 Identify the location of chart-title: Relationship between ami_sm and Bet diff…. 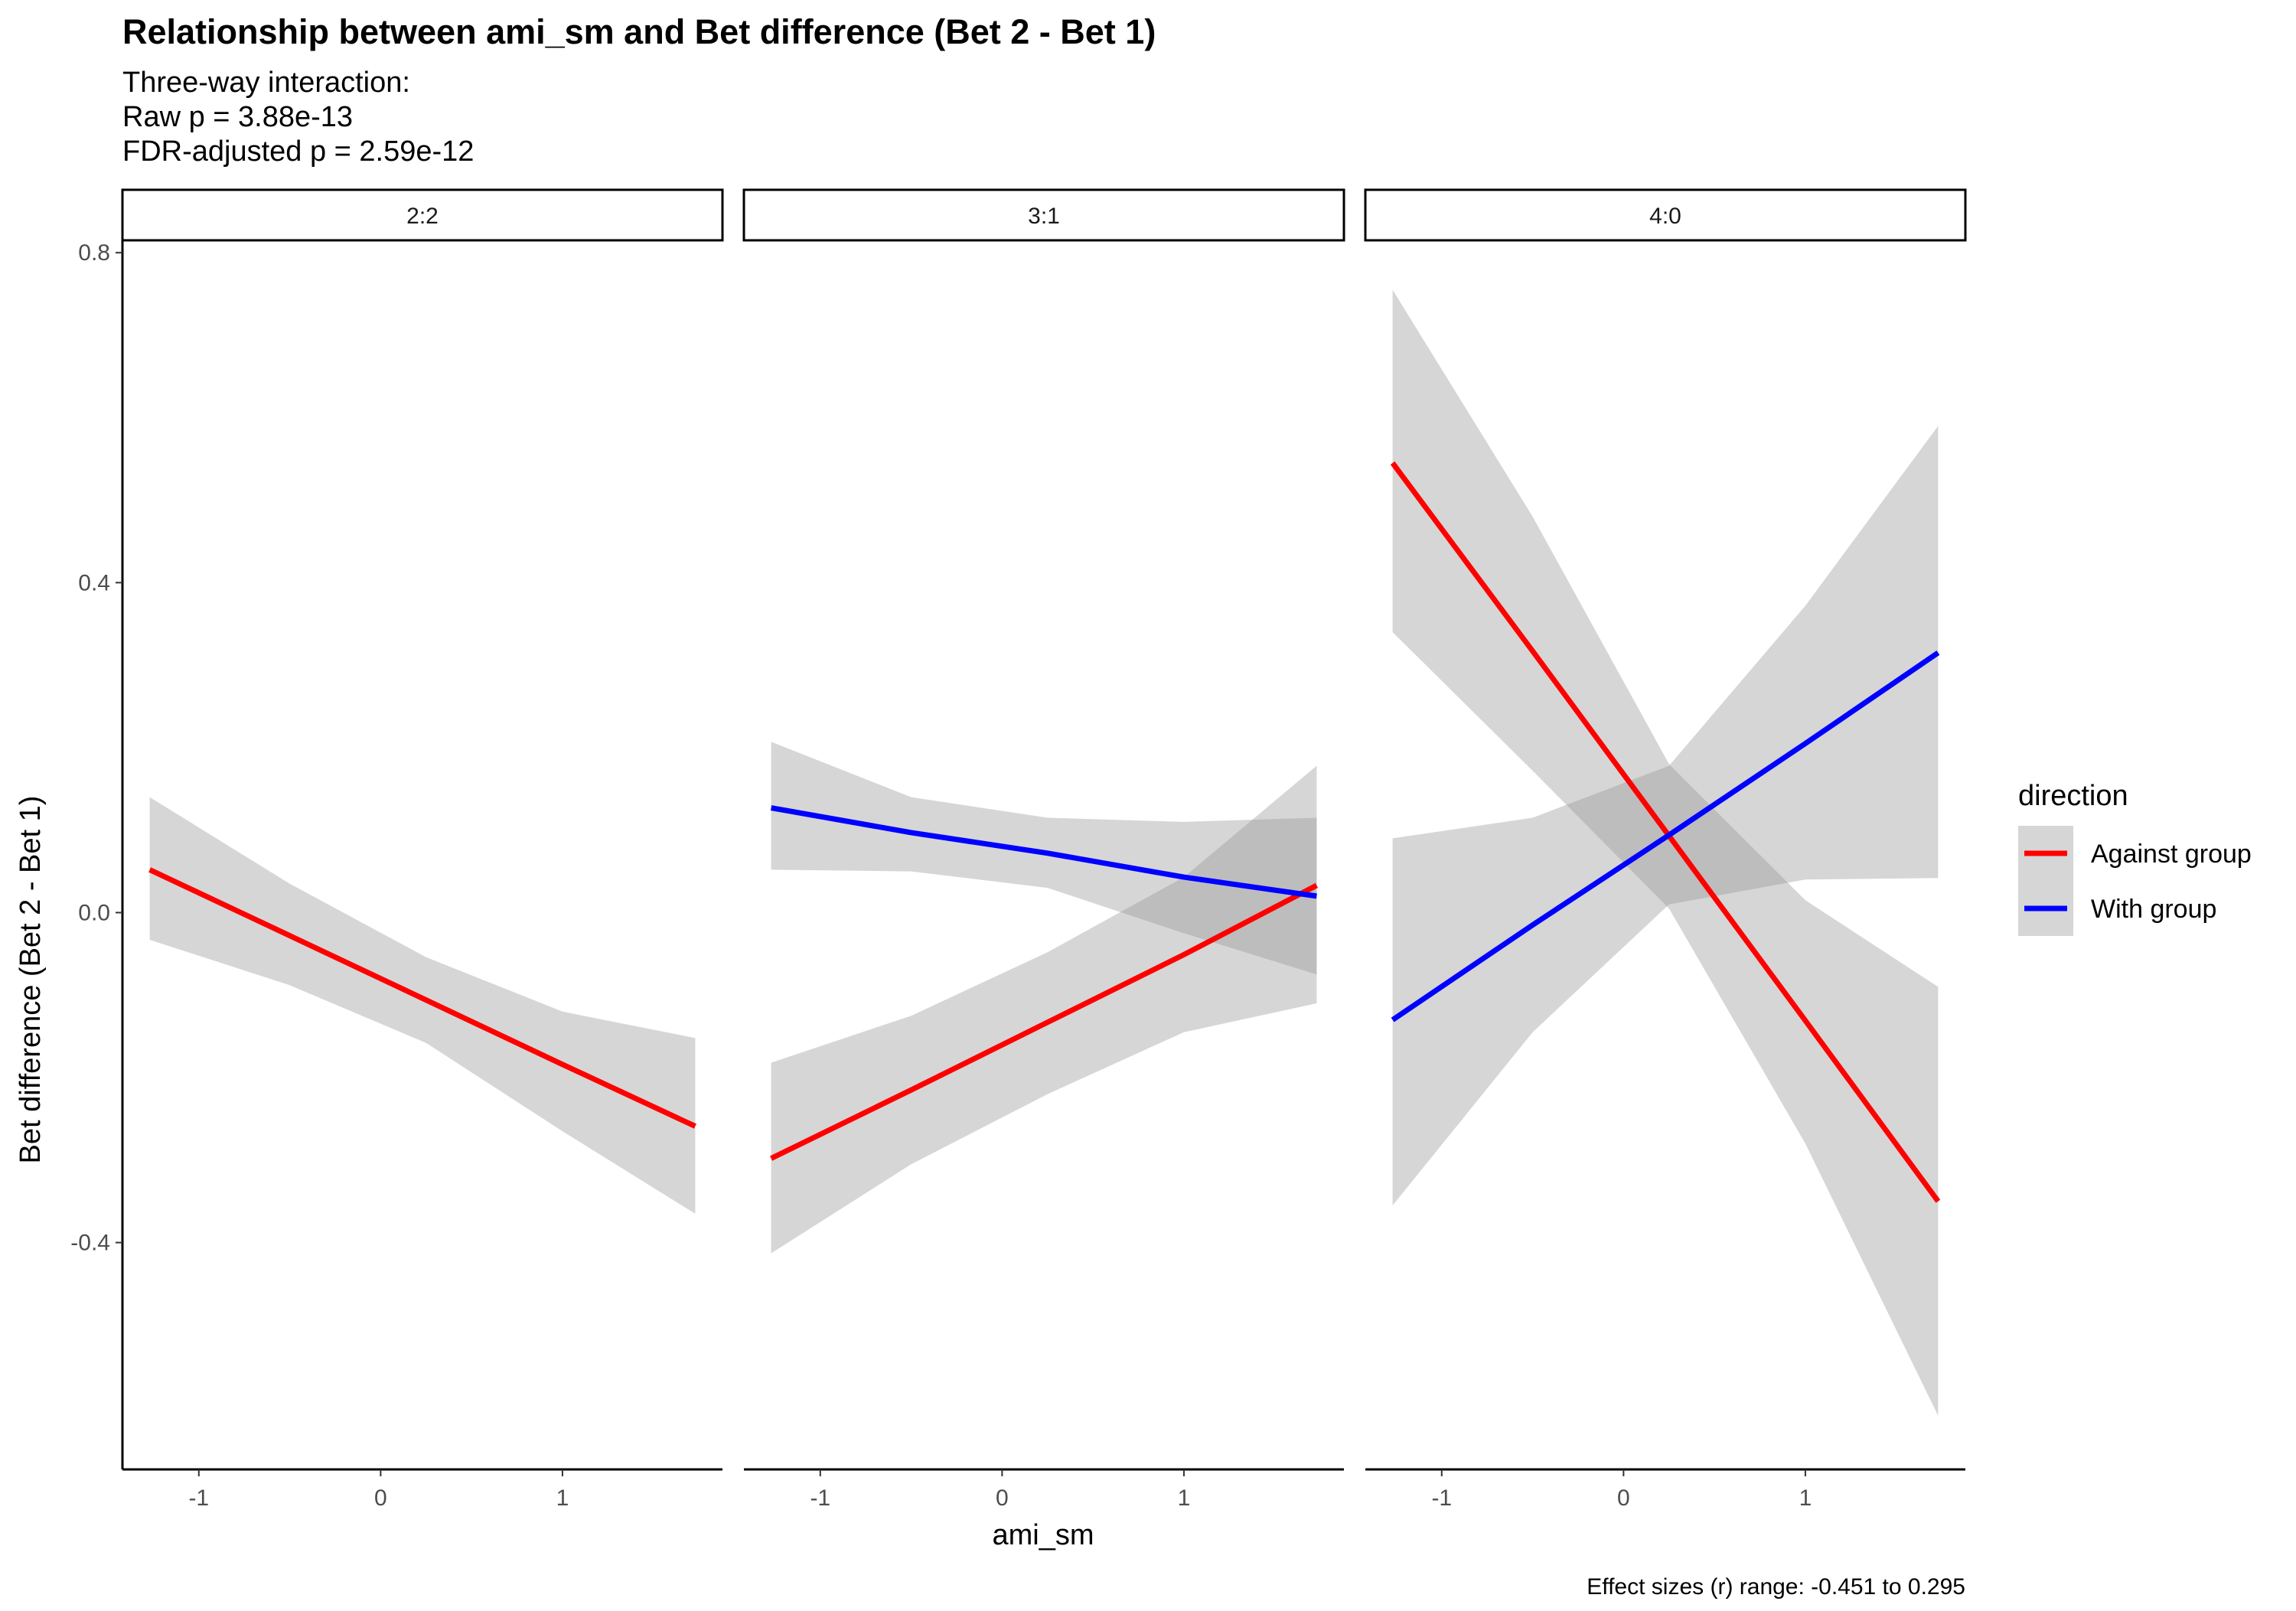
(639, 31).